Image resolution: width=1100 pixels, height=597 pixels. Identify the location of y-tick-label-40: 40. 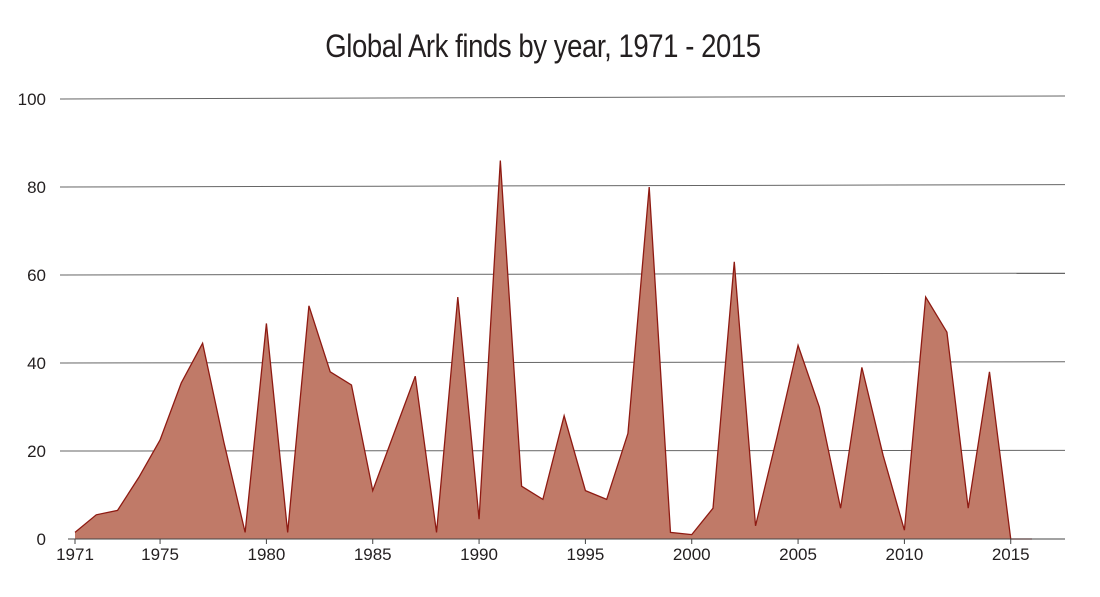
(36, 363).